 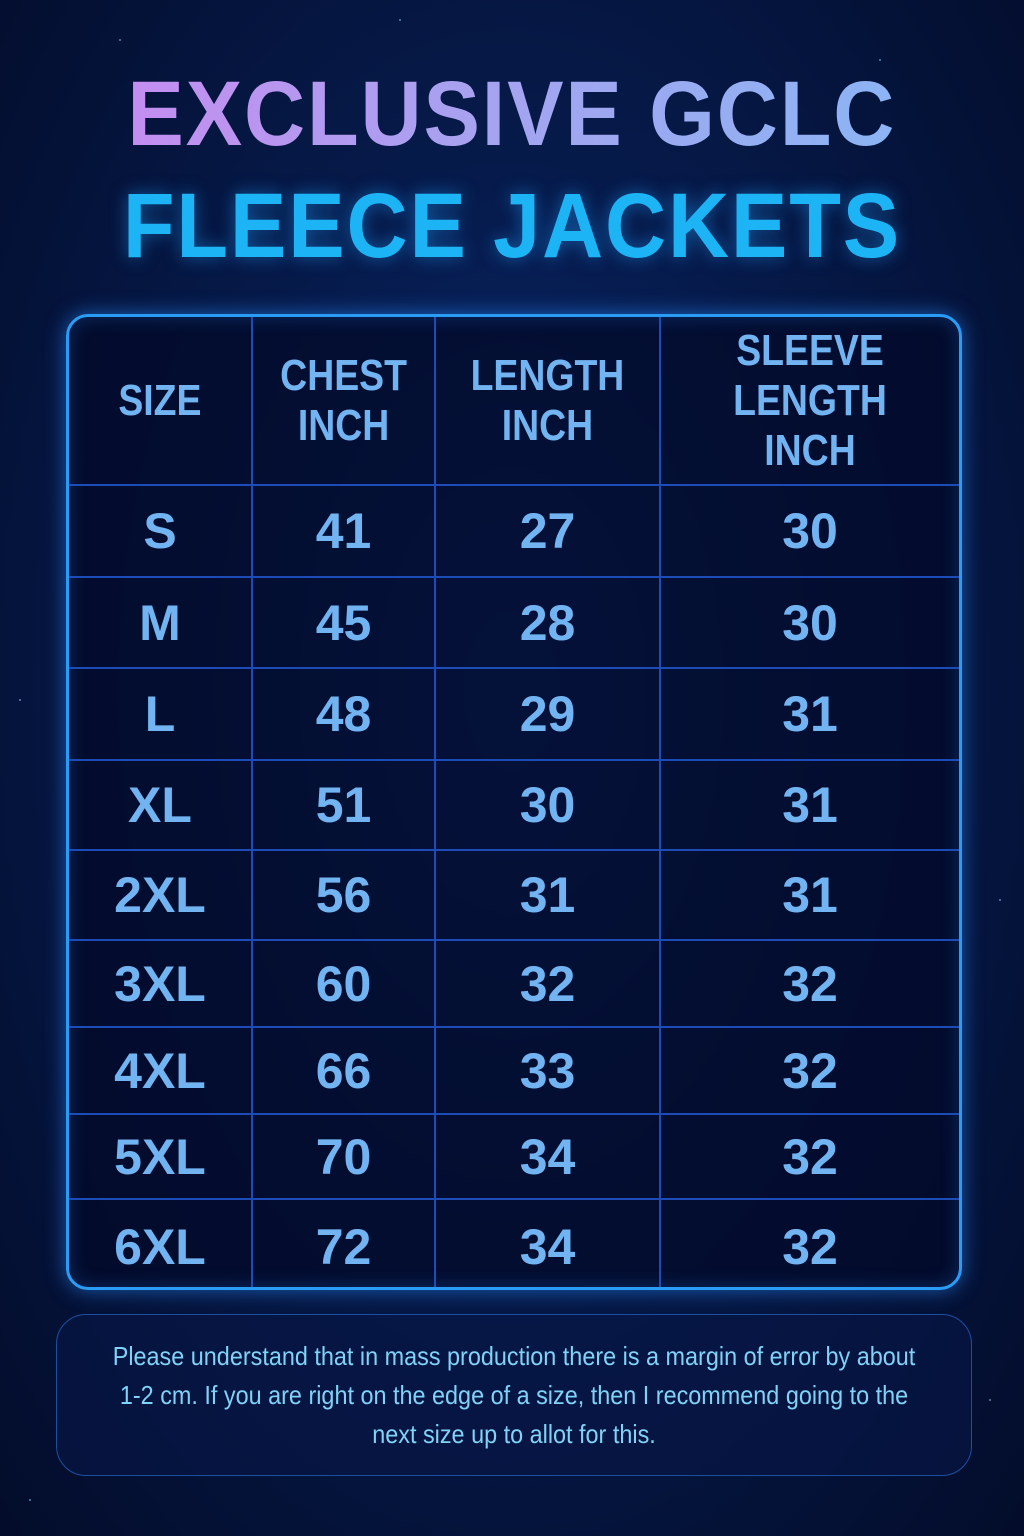 I want to click on cell-size: 6XL, so click(x=160, y=1246).